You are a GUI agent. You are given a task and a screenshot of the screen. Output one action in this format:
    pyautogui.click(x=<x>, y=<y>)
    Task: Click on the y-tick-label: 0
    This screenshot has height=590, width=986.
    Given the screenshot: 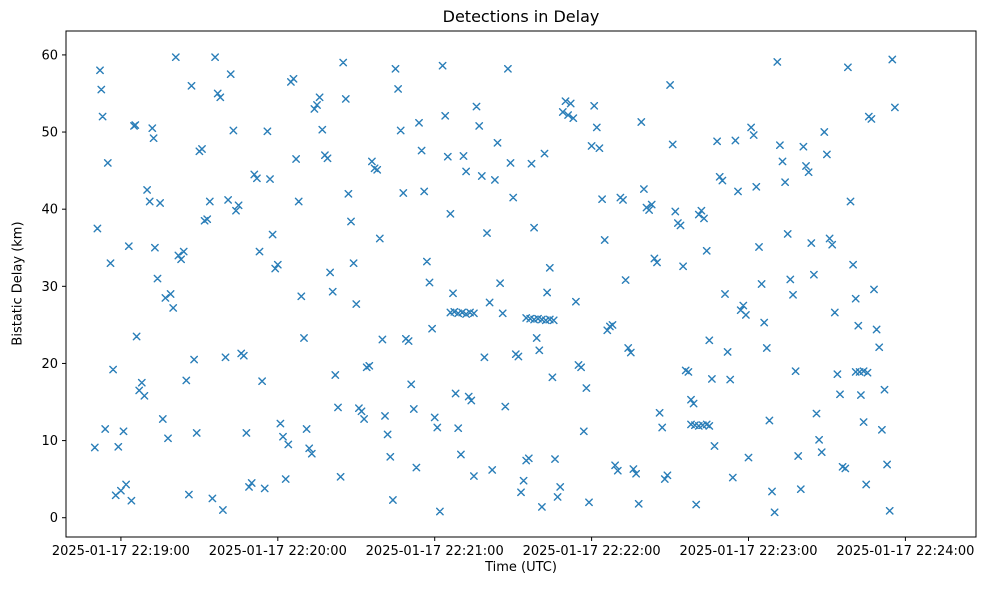 What is the action you would take?
    pyautogui.click(x=54, y=518)
    